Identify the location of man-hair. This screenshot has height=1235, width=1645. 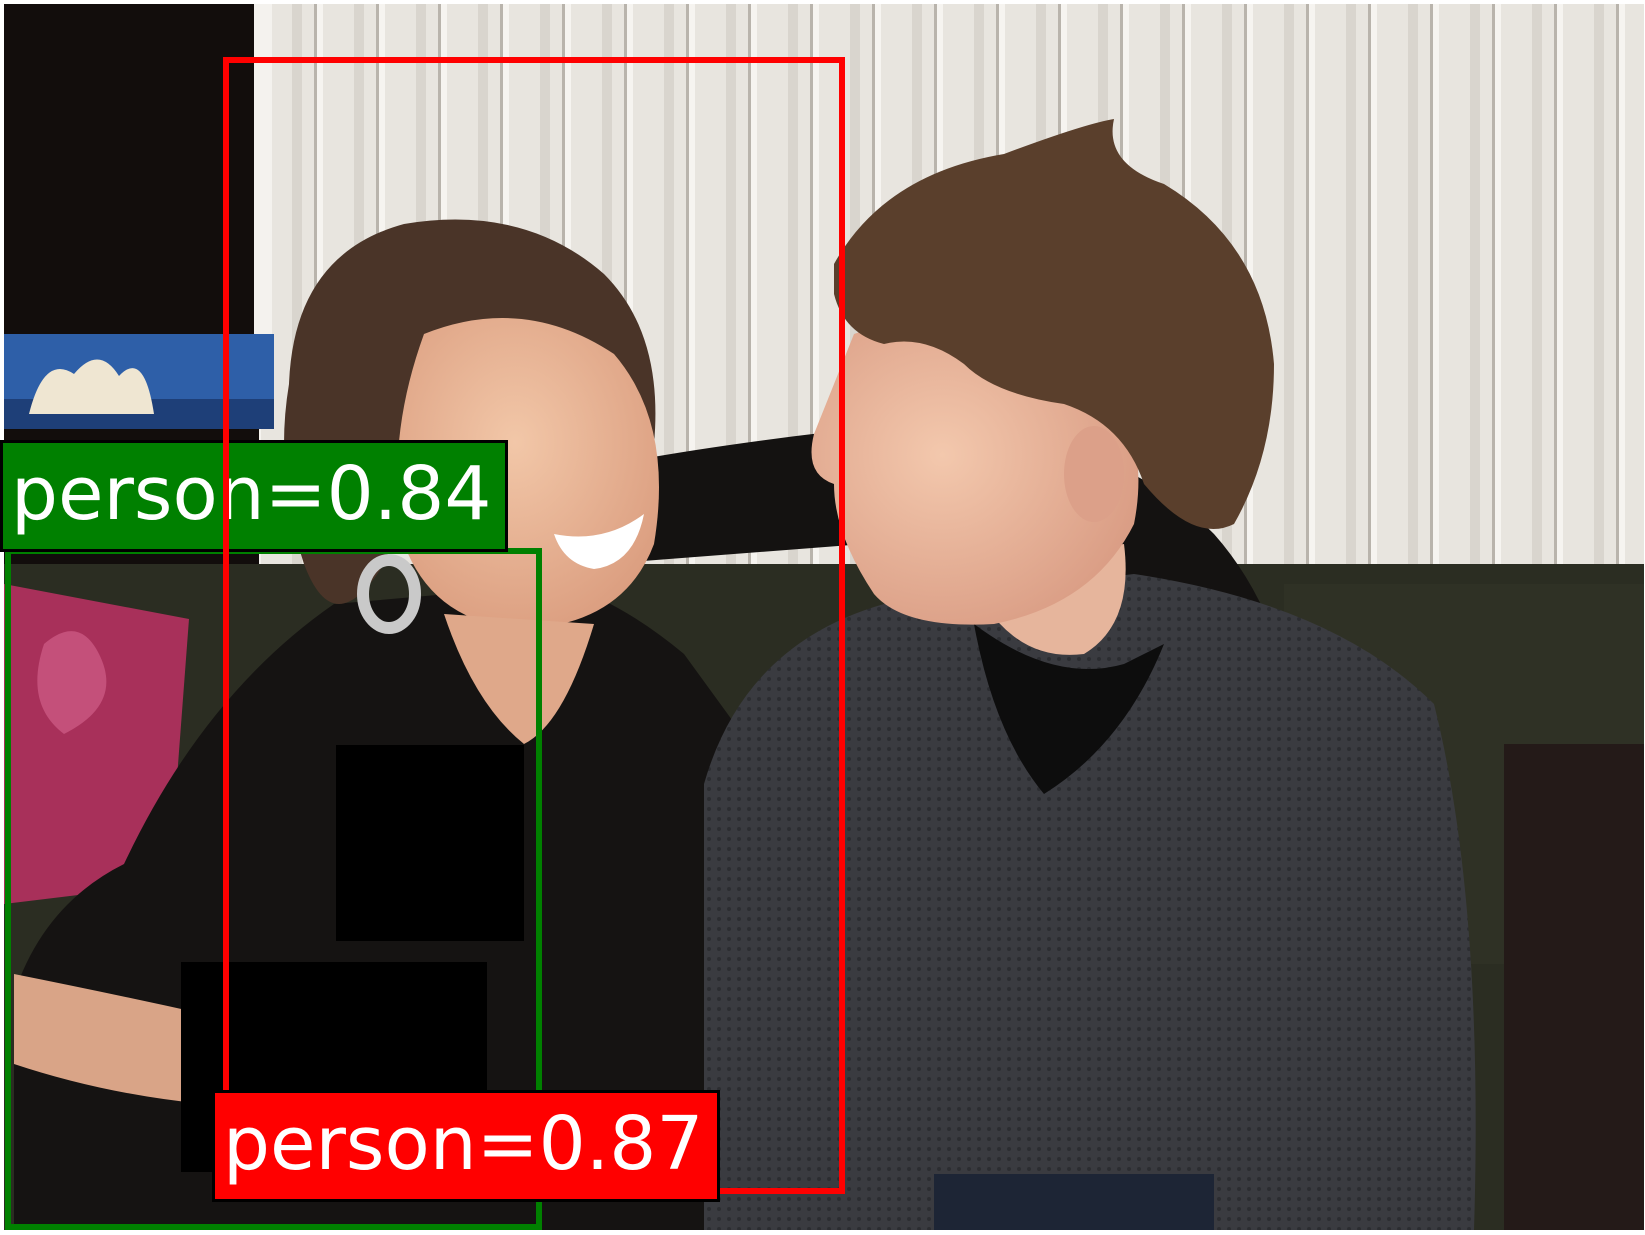
(1054, 324).